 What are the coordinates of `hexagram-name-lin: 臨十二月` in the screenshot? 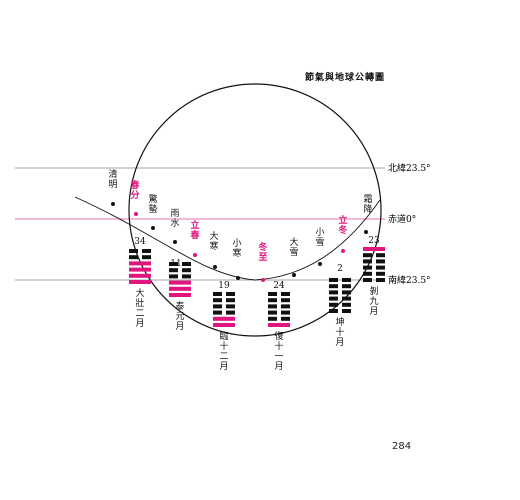 It's located at (223, 351).